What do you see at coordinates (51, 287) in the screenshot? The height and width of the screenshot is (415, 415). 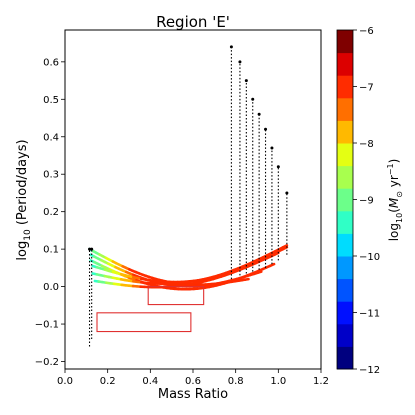 I see `y-tick-label: 0.0` at bounding box center [51, 287].